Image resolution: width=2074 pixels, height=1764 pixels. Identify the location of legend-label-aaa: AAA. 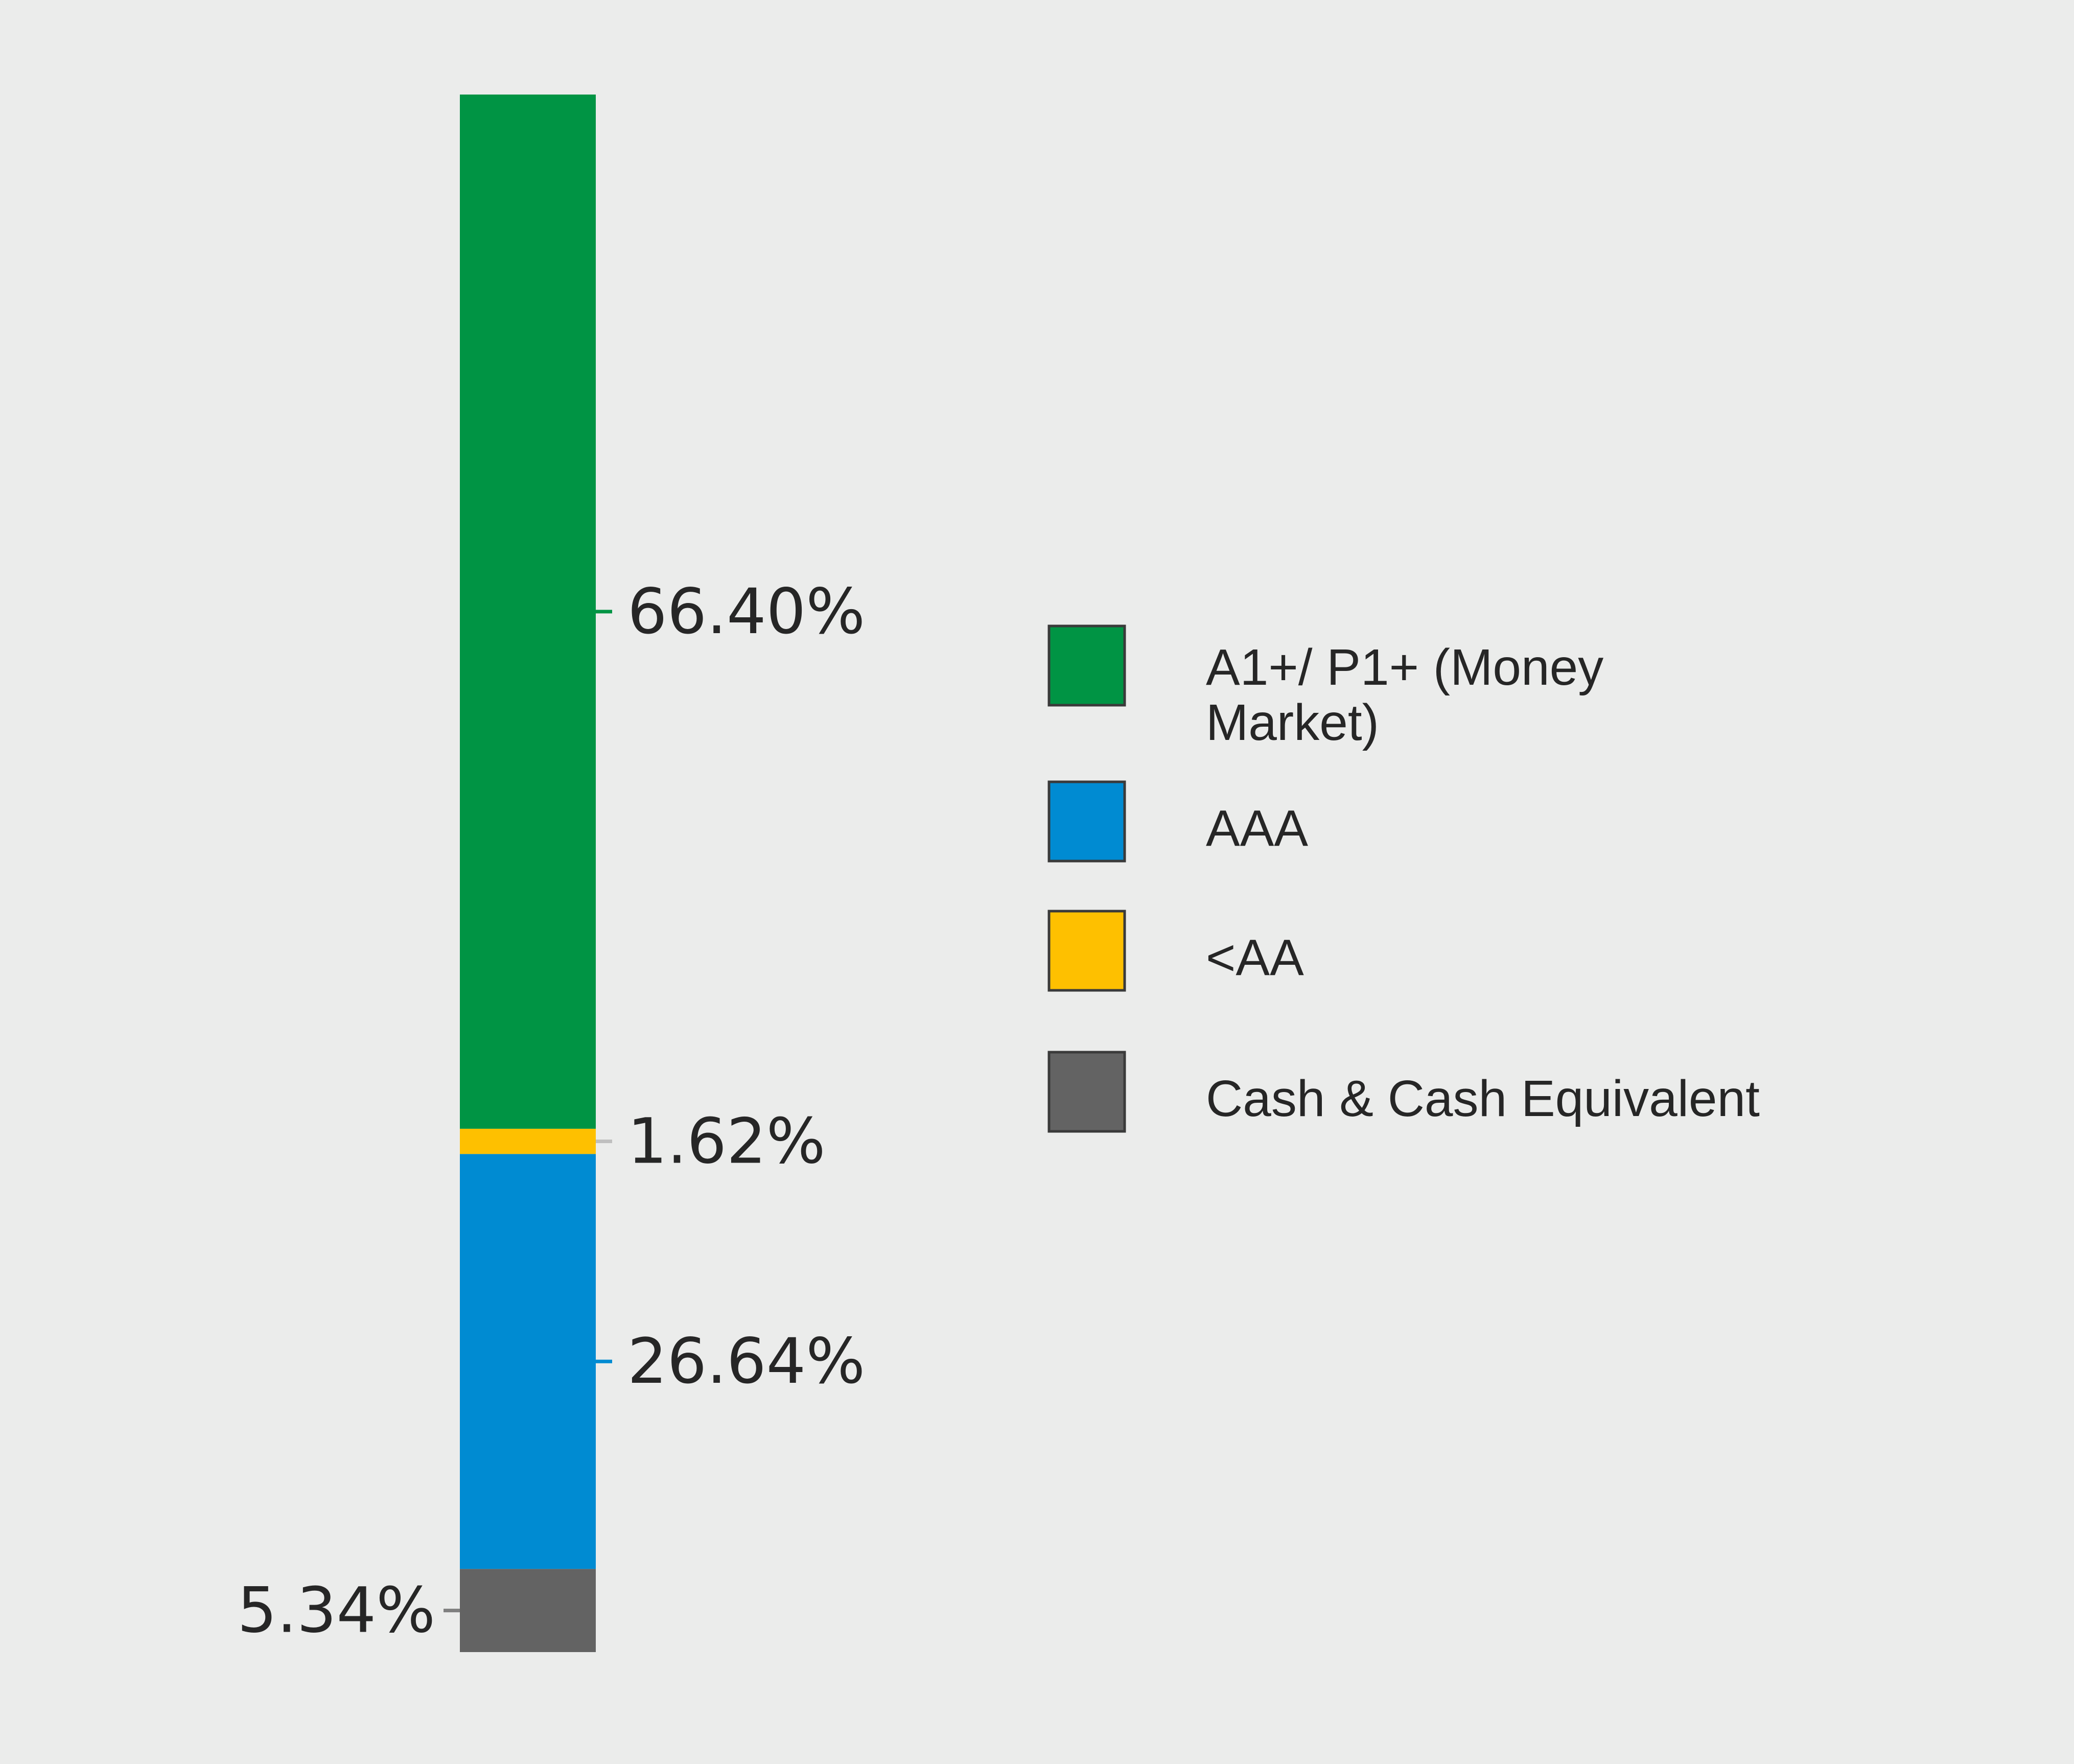
(1257, 828).